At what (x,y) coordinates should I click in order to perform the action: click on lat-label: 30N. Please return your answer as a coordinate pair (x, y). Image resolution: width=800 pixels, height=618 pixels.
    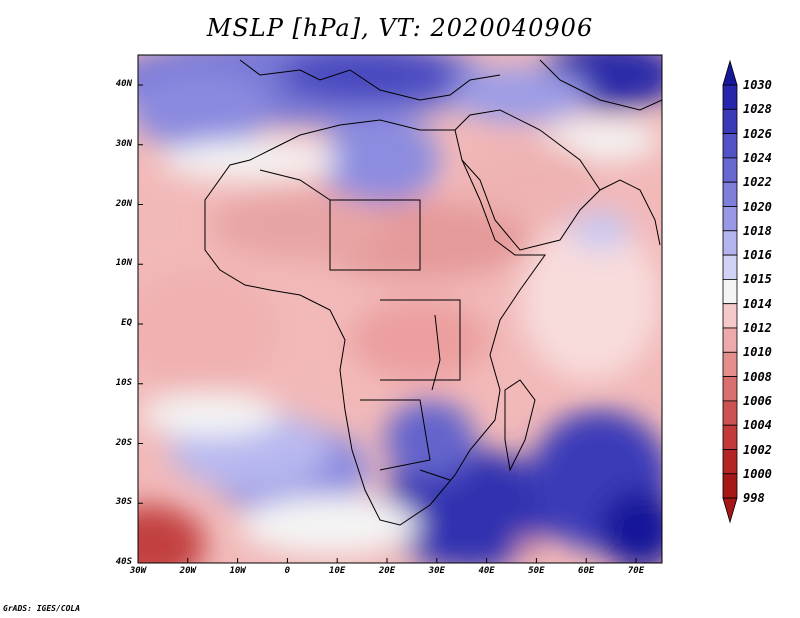
    Looking at the image, I should click on (123, 143).